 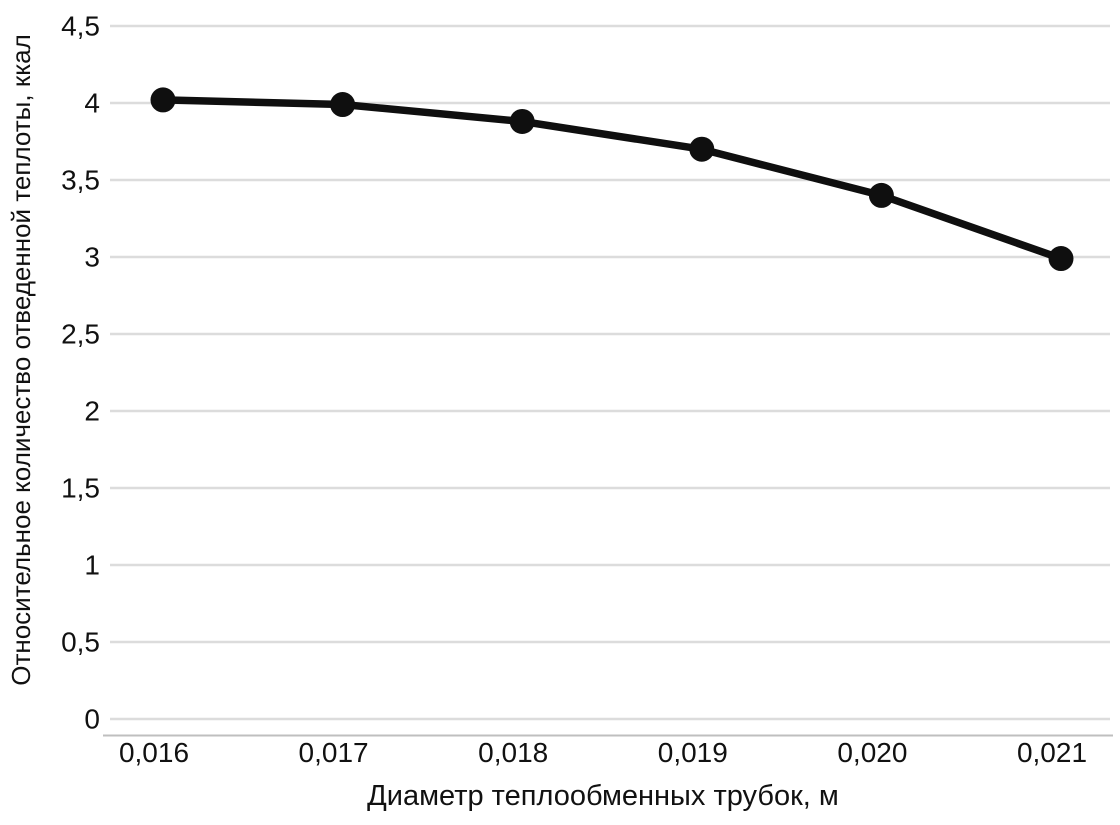 I want to click on y-tick-label: 3, so click(x=92, y=257).